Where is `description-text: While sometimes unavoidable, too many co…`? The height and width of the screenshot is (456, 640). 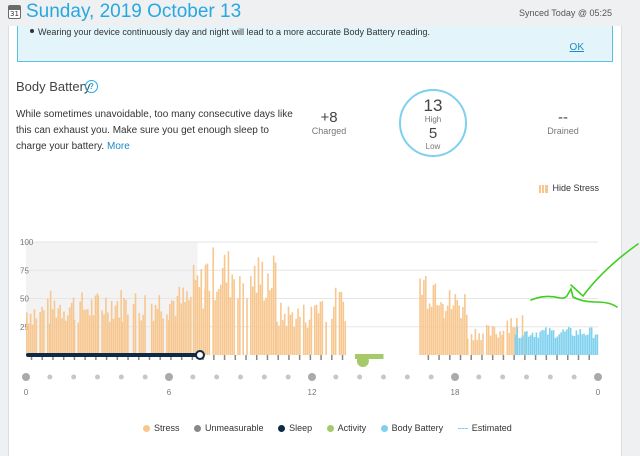 description-text: While sometimes unavoidable, too many co… is located at coordinates (154, 130).